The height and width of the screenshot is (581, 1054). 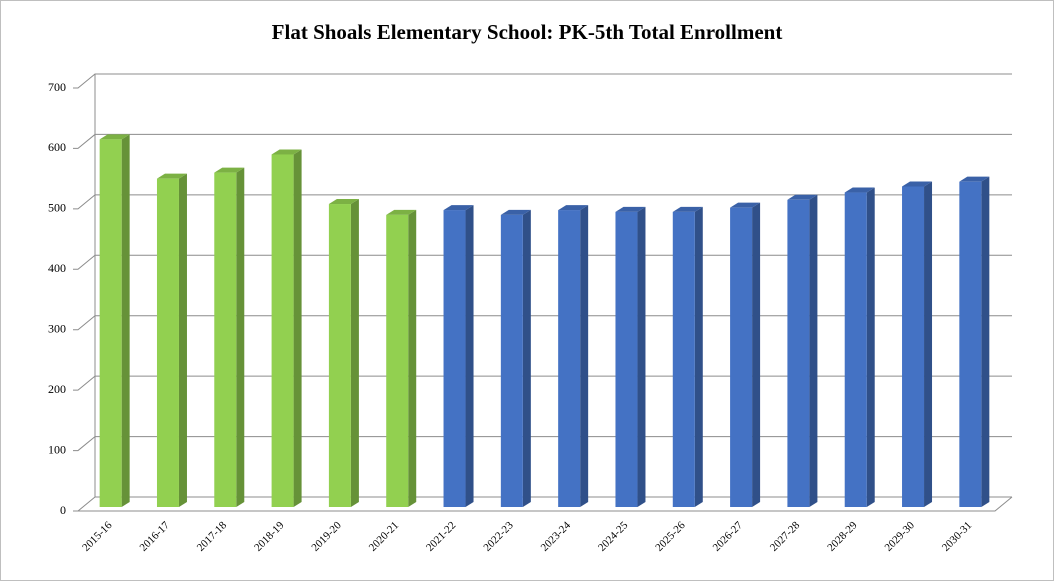 What do you see at coordinates (57, 389) in the screenshot?
I see `y-tick-label: 200` at bounding box center [57, 389].